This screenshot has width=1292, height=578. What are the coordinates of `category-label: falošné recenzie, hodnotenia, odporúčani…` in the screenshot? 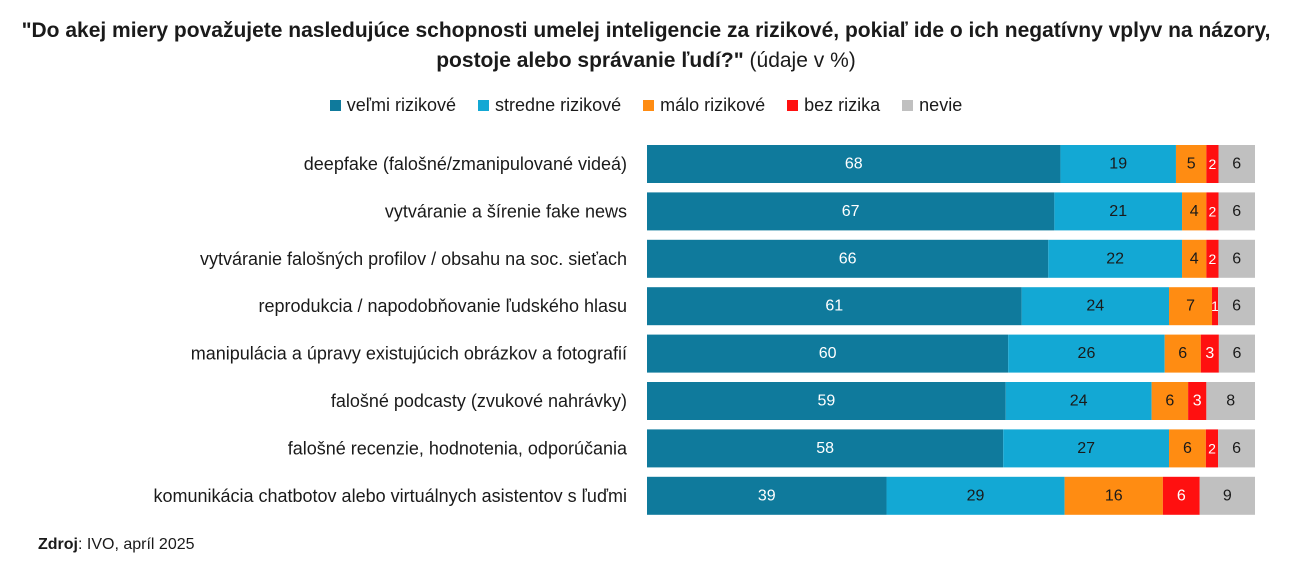 It's located at (458, 448).